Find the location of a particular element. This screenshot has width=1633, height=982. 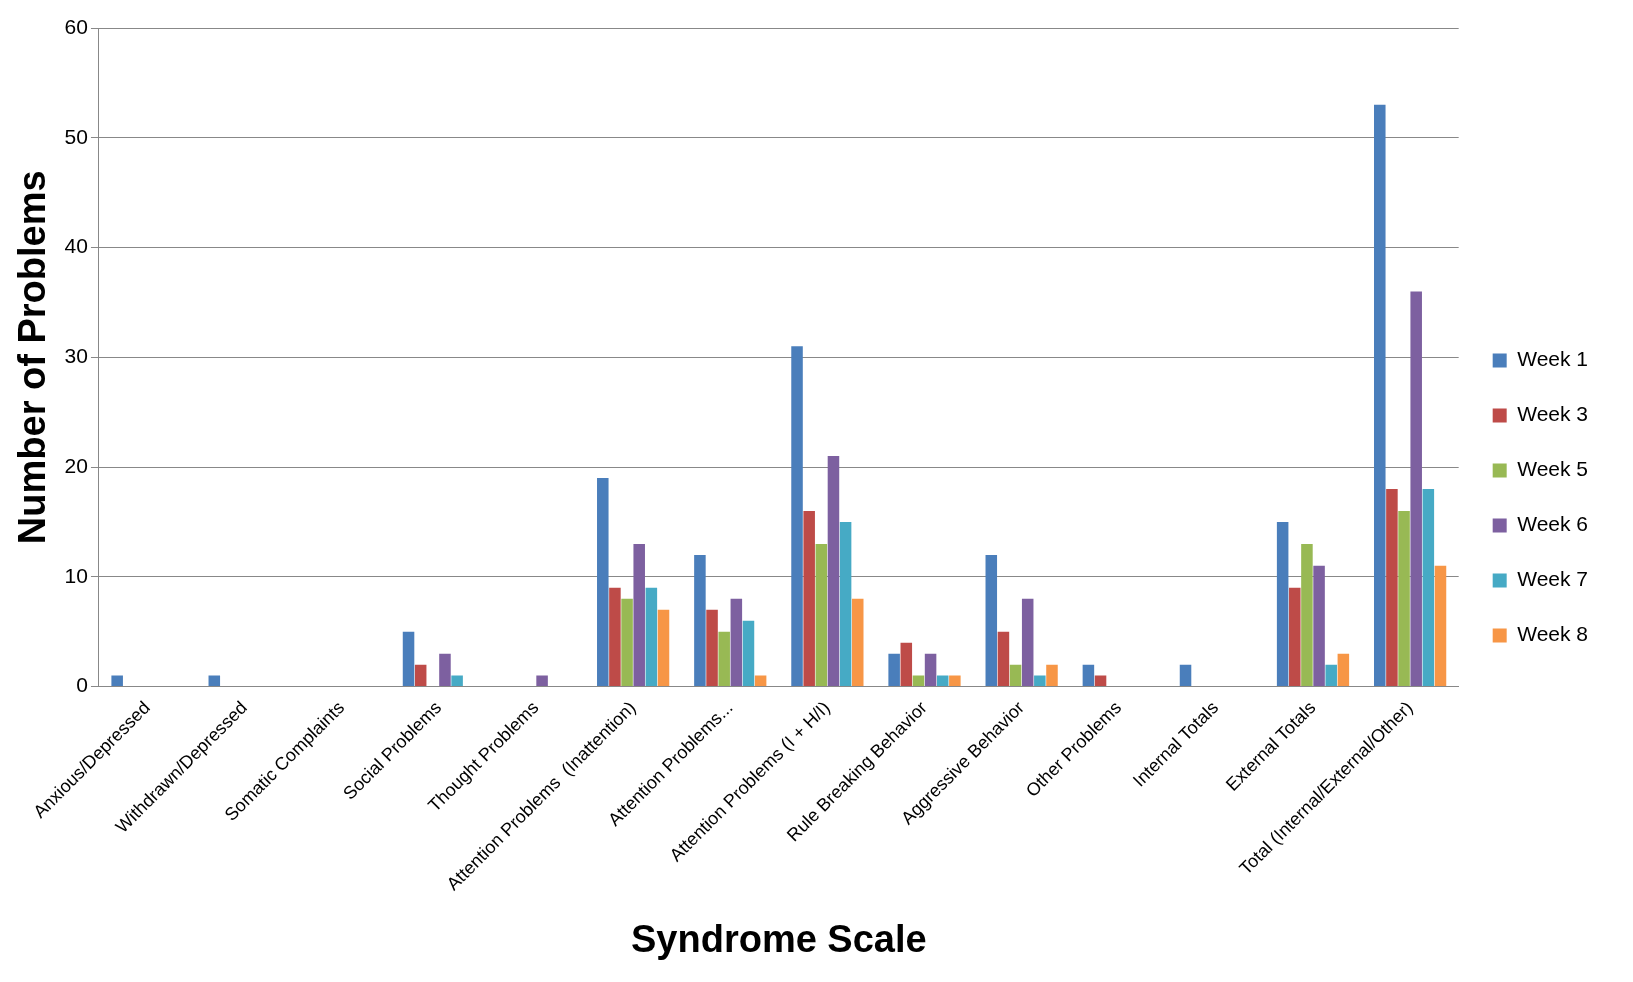

legend-label: Week 3 is located at coordinates (1553, 414).